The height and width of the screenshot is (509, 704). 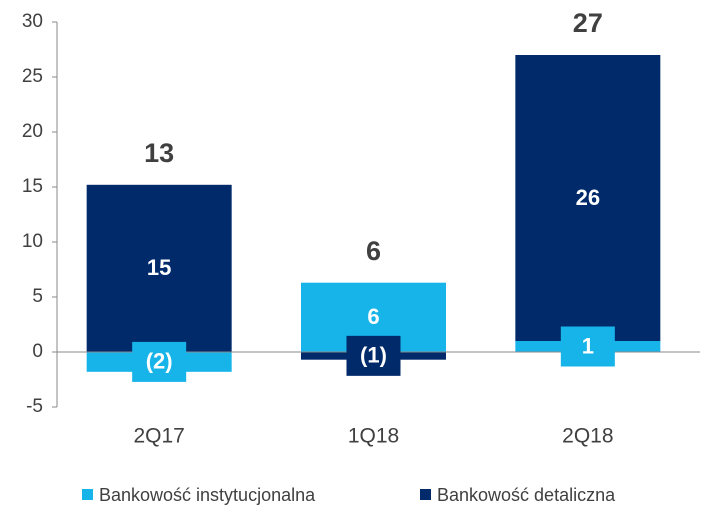 I want to click on data-label: 6, so click(x=373, y=316).